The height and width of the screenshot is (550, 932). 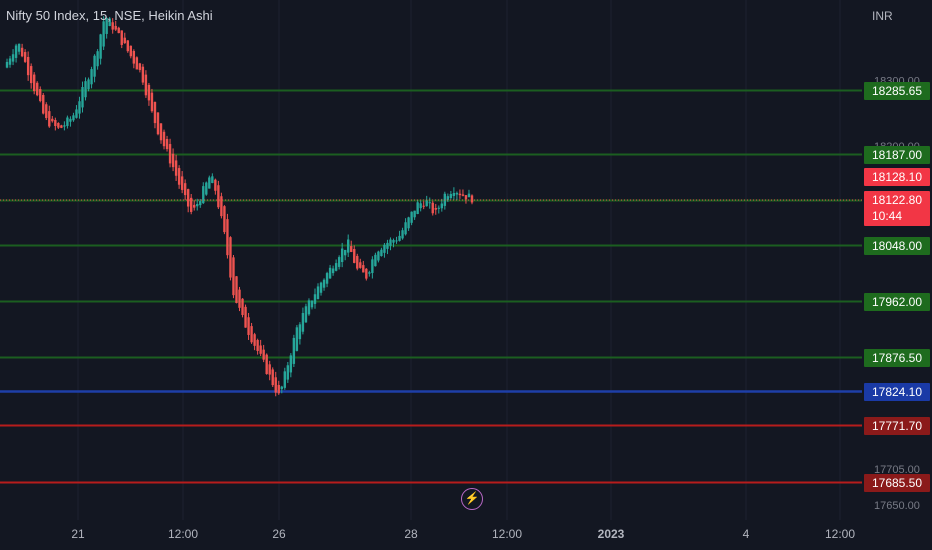 I want to click on level-tag-support: 17876.50, so click(x=897, y=357).